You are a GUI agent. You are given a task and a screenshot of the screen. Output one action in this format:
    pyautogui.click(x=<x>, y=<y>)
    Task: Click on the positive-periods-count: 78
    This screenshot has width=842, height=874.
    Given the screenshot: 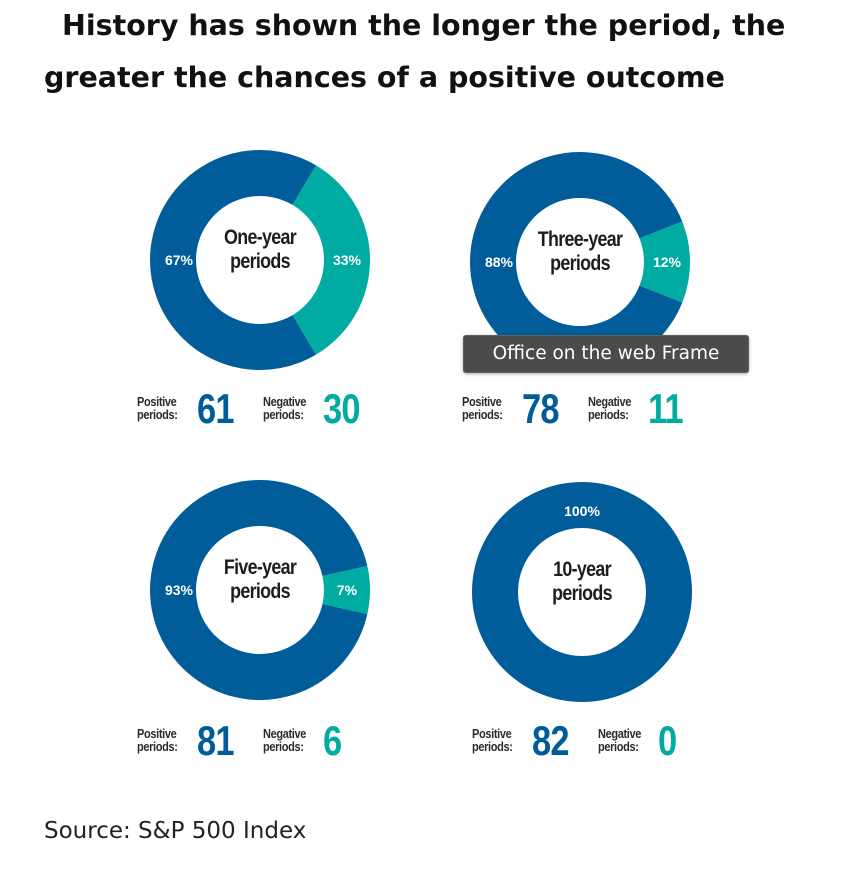 What is the action you would take?
    pyautogui.click(x=540, y=408)
    